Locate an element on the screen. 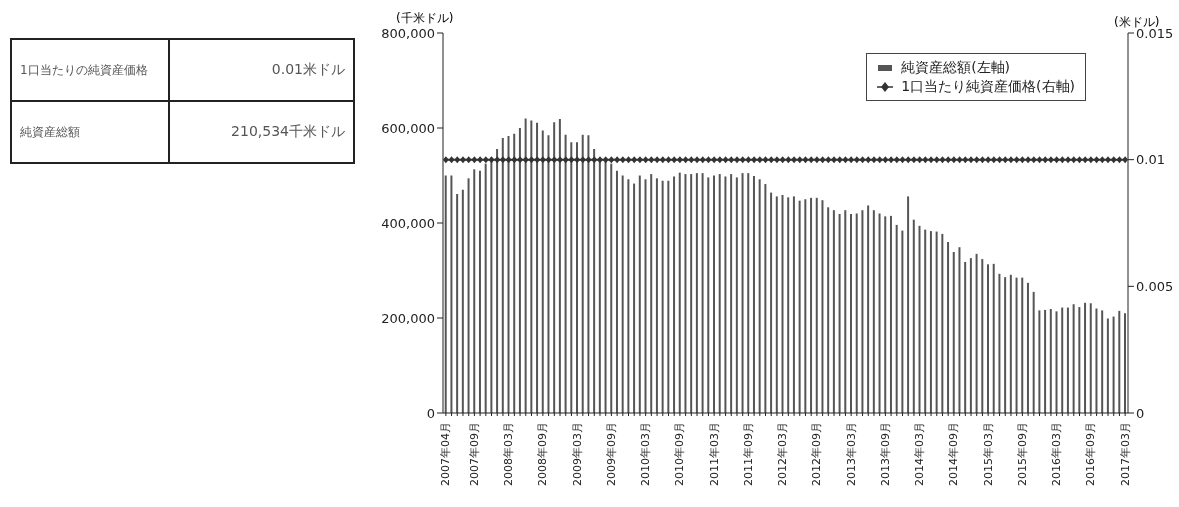  x-tick-label: 2008年03月 is located at coordinates (509, 454).